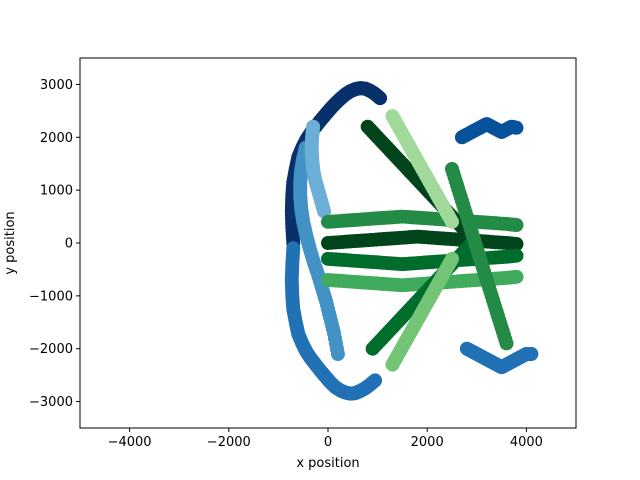 This screenshot has height=480, width=640. Describe the element at coordinates (69, 244) in the screenshot. I see `y-tick-label: 0` at that location.